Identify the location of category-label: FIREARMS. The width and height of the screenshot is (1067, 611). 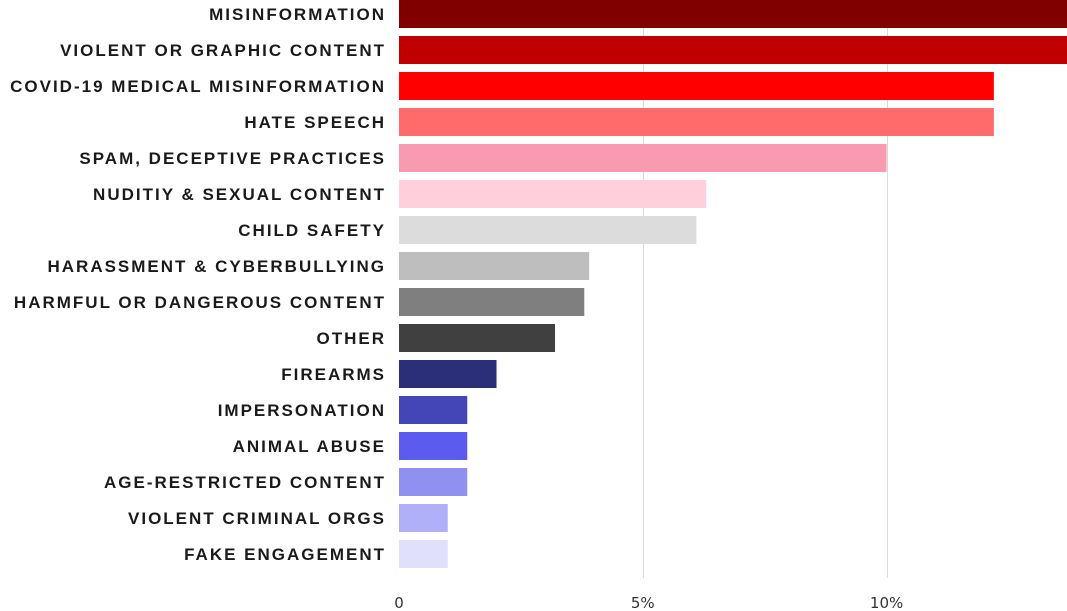
(333, 374).